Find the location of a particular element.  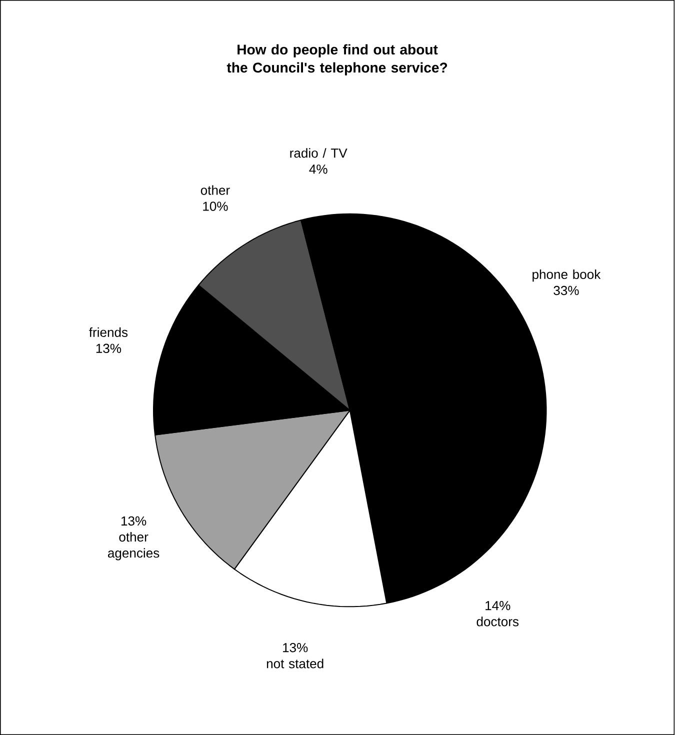

data-label: 14% is located at coordinates (498, 605).